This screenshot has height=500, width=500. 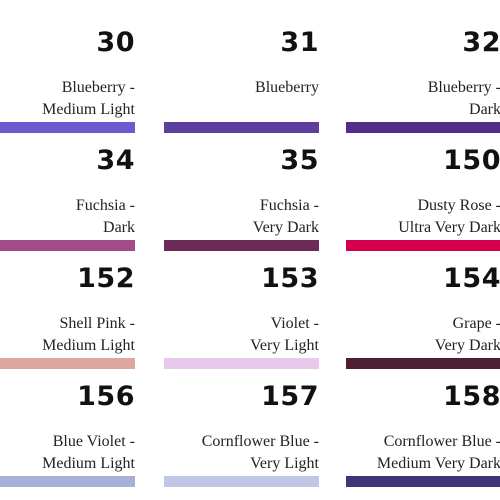 I want to click on color-name: Blueberry - Dark, so click(x=464, y=99).